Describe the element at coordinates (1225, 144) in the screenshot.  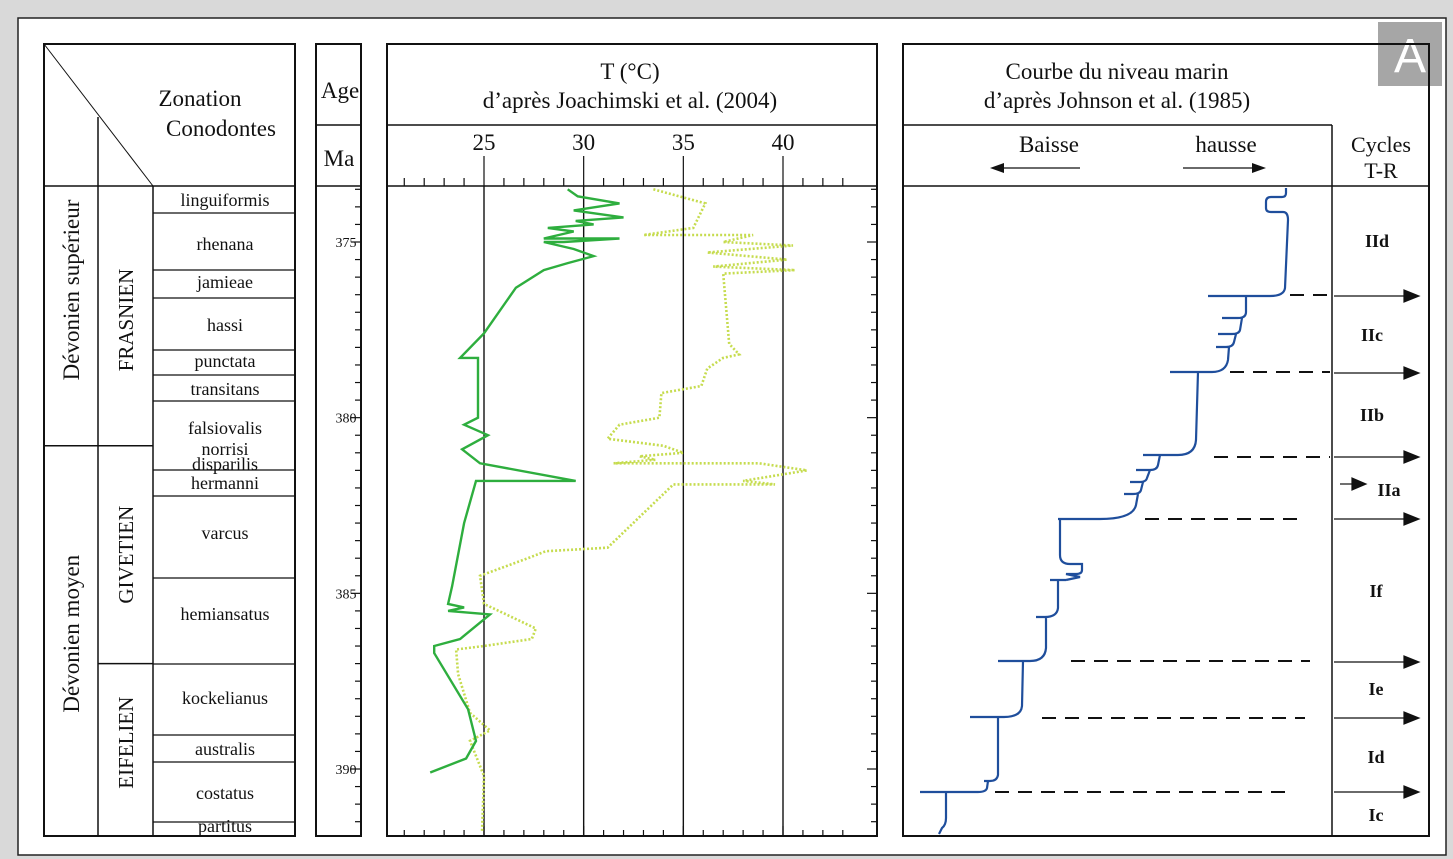
I see `sea-level-right-label: hausse` at that location.